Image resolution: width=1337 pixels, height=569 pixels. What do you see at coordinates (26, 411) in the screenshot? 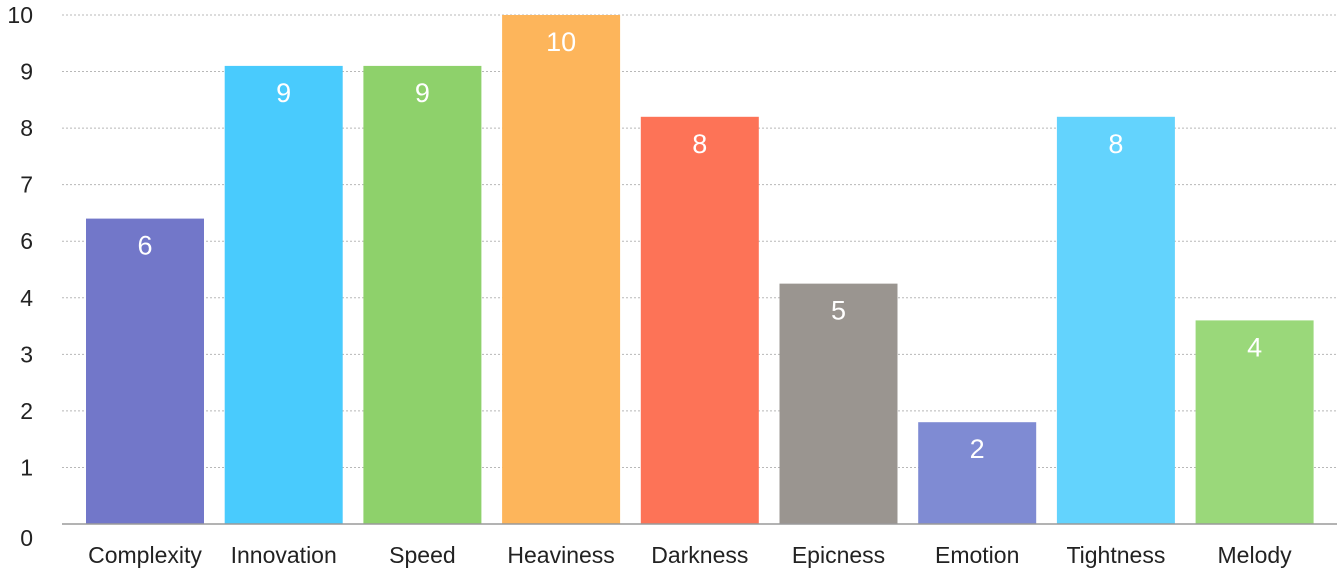
I see `y-tick-label: 2` at bounding box center [26, 411].